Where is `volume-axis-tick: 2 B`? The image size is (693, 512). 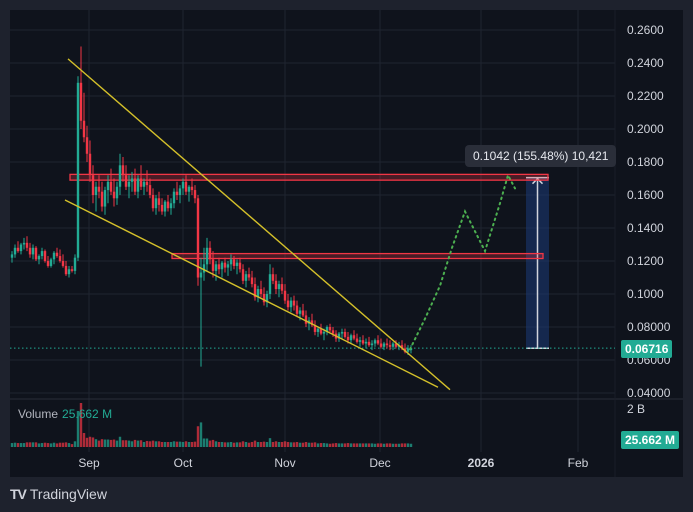 volume-axis-tick: 2 B is located at coordinates (636, 409).